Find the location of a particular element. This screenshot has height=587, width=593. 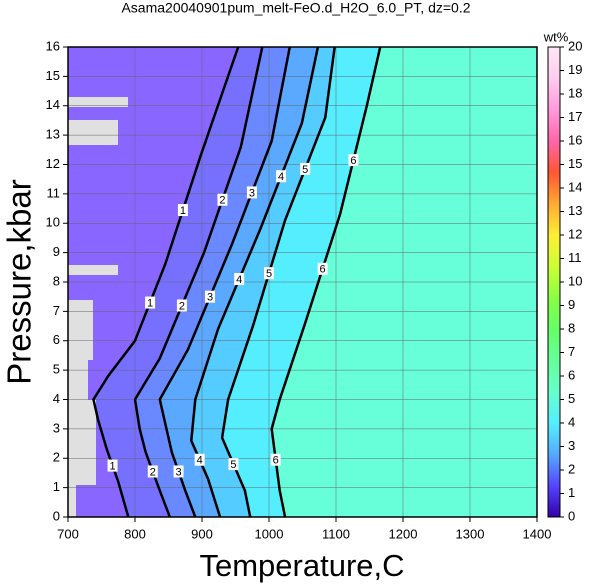

colorbar-tick-label: 5 is located at coordinates (571, 398).